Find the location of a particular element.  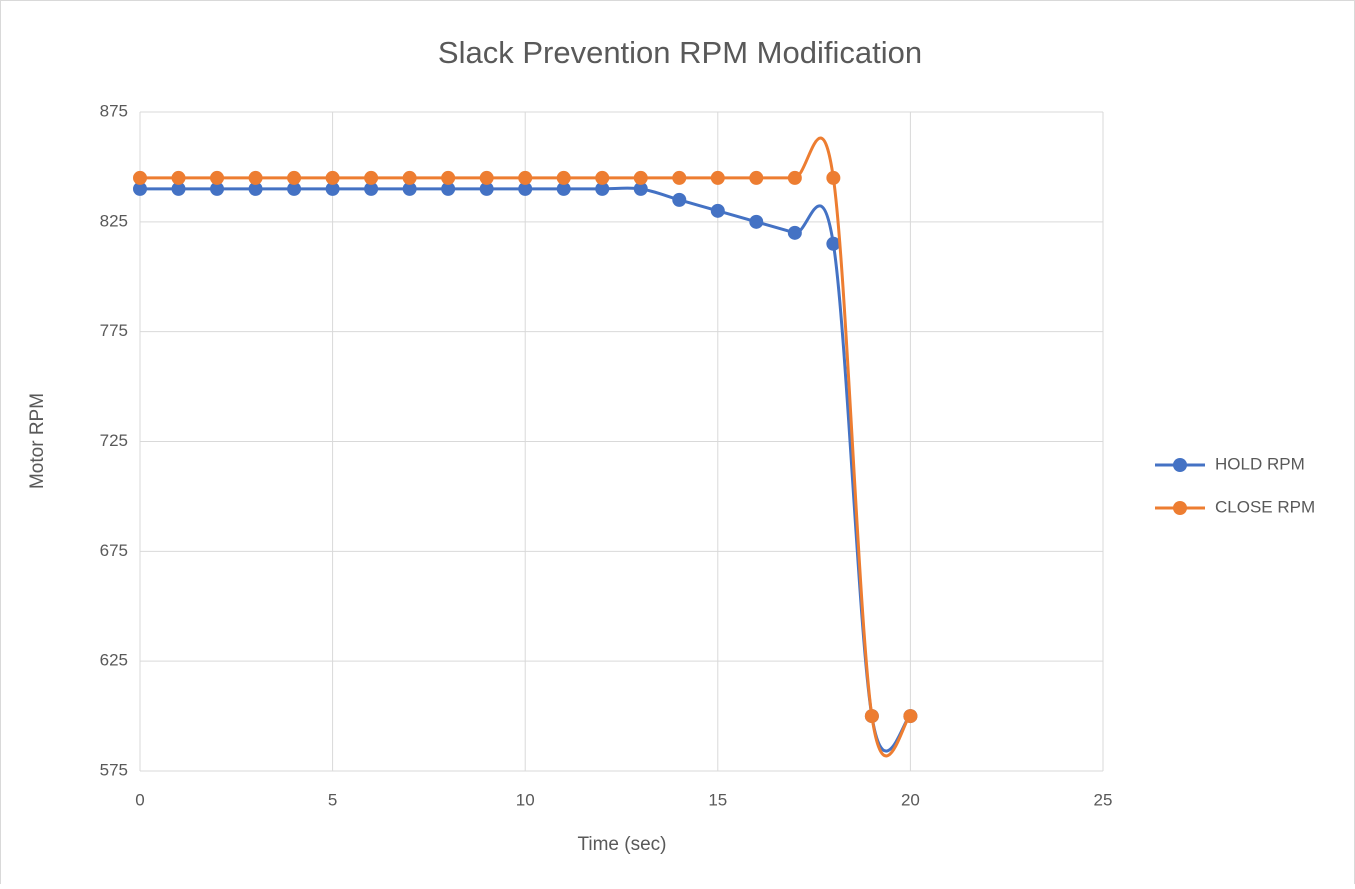

y-tick-label: 875 is located at coordinates (114, 110).